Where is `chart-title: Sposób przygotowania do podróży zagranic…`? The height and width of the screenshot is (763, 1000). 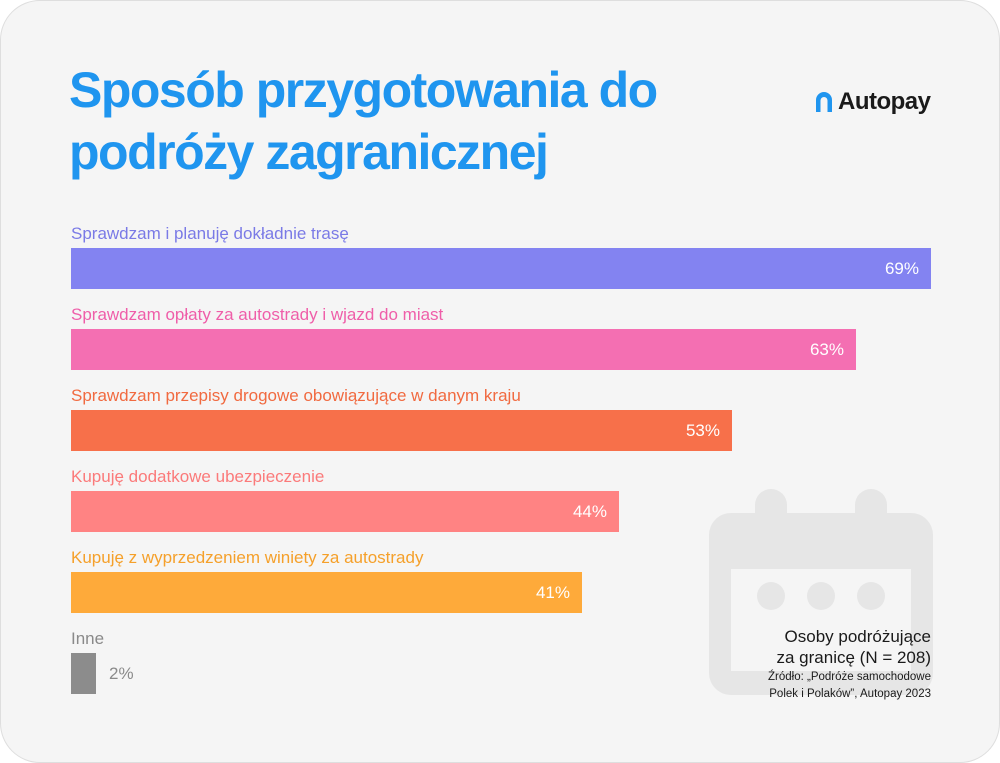 chart-title: Sposób przygotowania do podróży zagranic… is located at coordinates (379, 121).